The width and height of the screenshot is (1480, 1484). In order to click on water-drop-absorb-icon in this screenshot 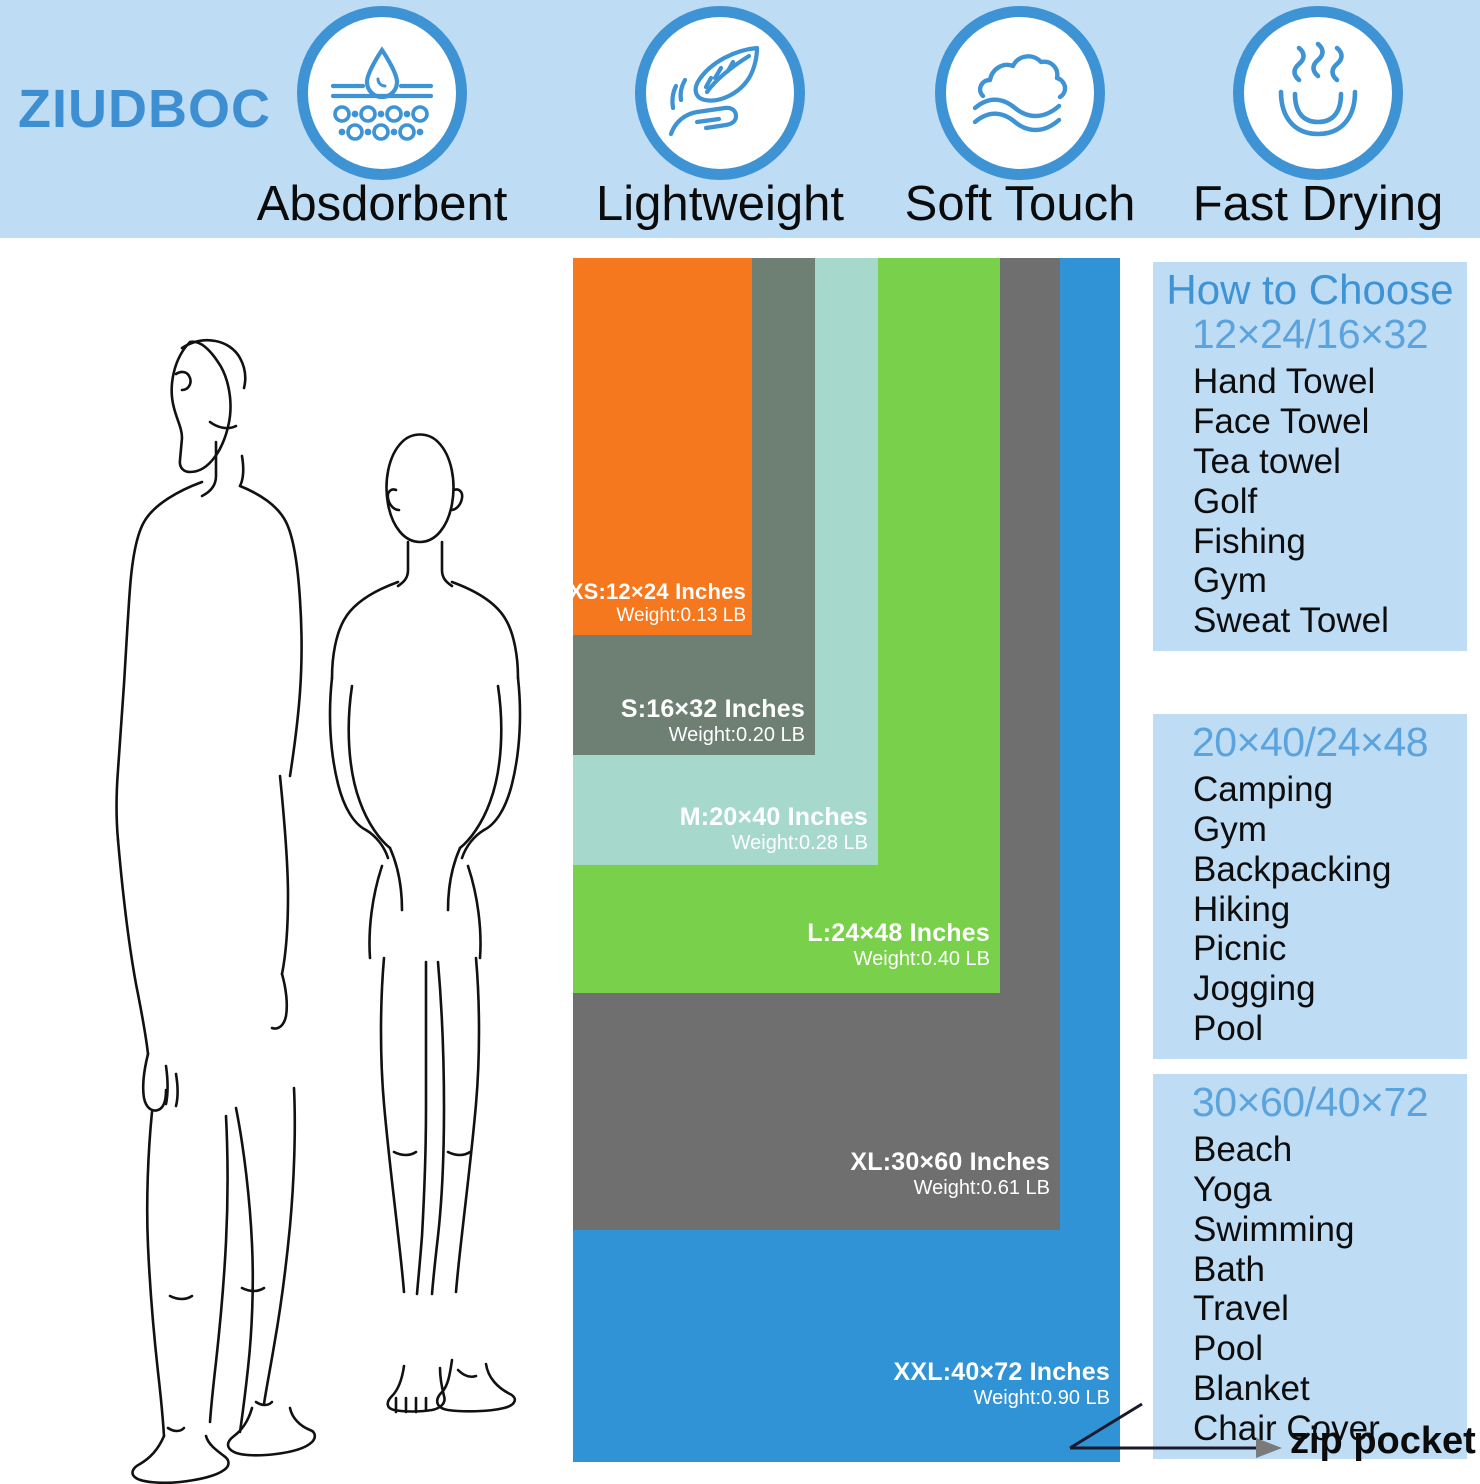, I will do `click(382, 93)`.